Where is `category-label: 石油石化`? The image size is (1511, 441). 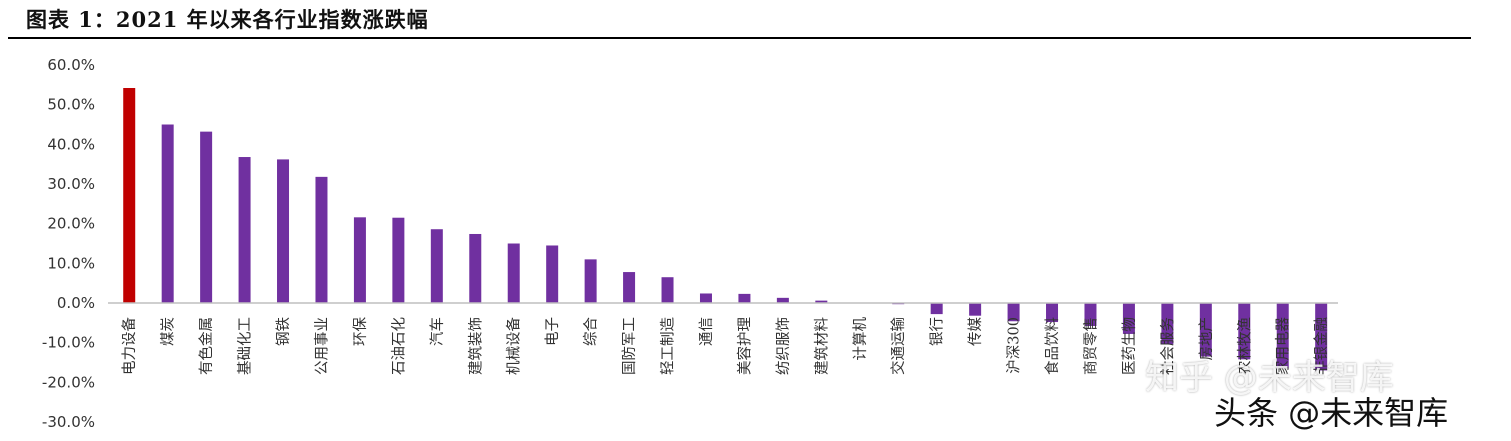 category-label: 石油石化 is located at coordinates (398, 346).